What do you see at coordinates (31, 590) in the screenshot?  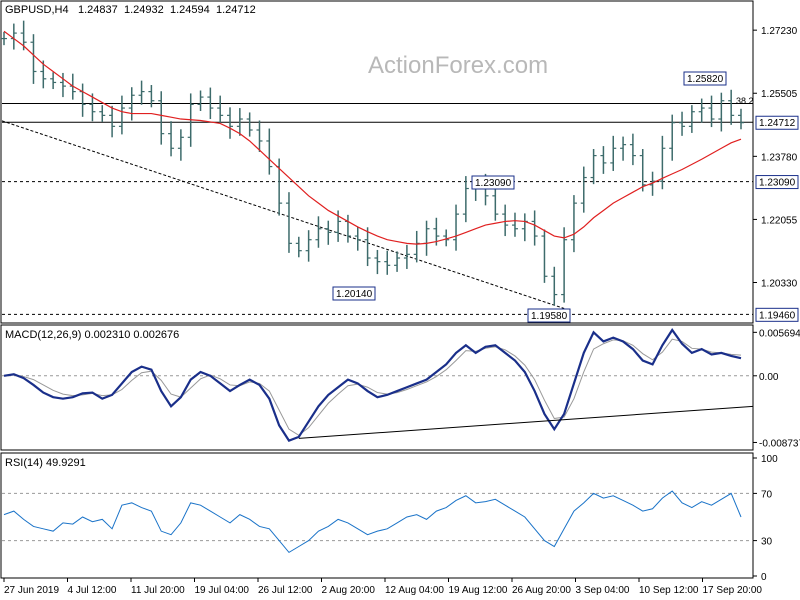 I see `time-tick-label: 27 Jun 2019` at bounding box center [31, 590].